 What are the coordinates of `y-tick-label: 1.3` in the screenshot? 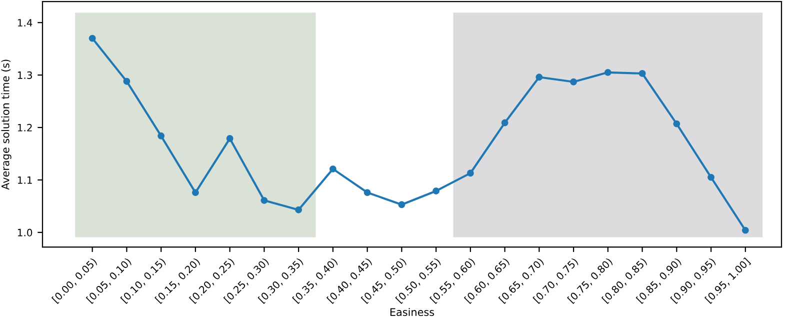 It's located at (25, 75).